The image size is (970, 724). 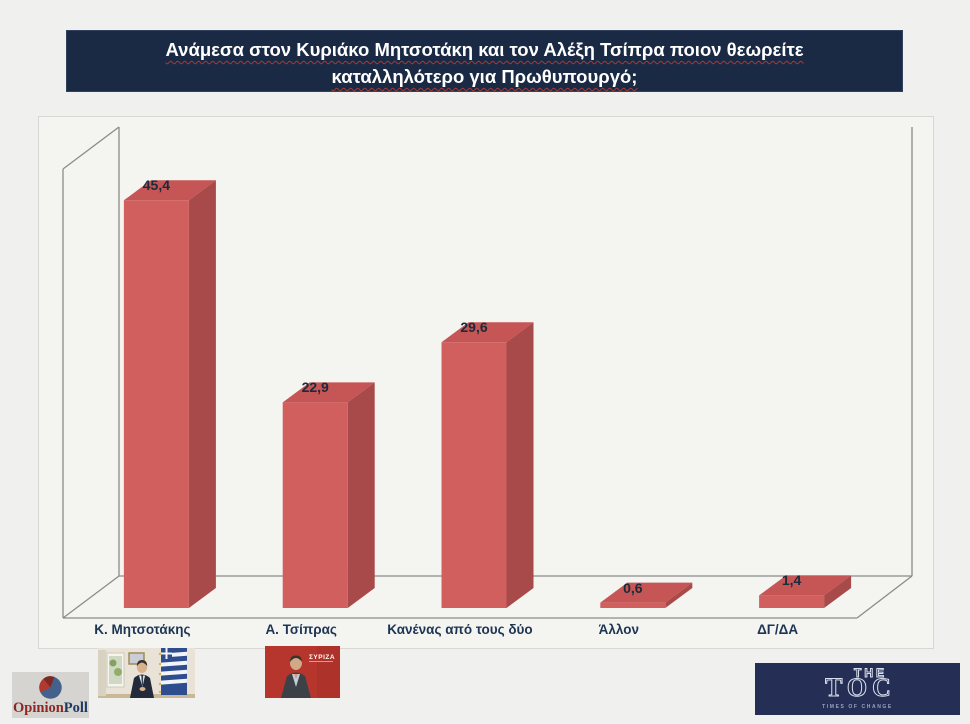 I want to click on opinionpoll-logo: OpinionPoll, so click(x=50, y=695).